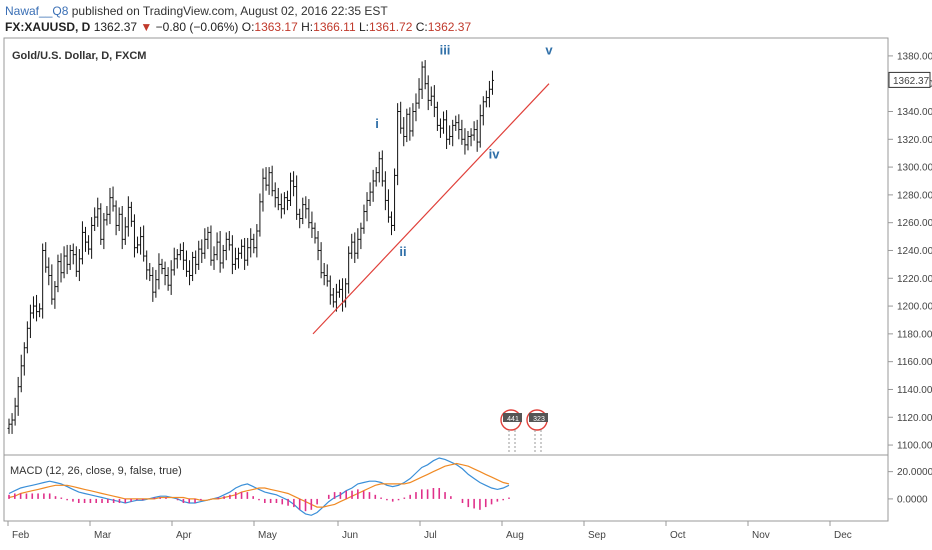 The height and width of the screenshot is (550, 932). Describe the element at coordinates (248, 27) in the screenshot. I see `open-label: O:` at that location.